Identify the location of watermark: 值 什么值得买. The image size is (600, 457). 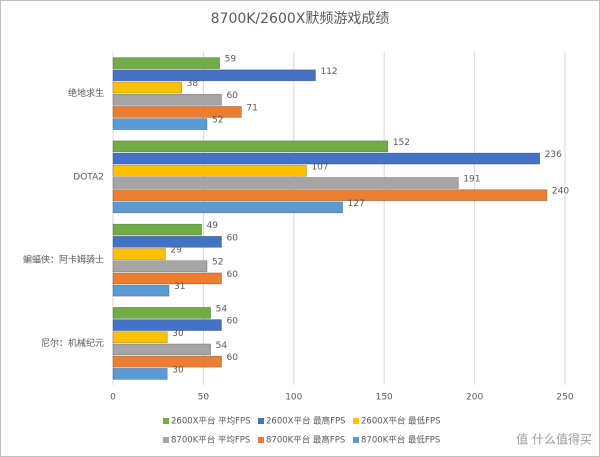
(554, 439).